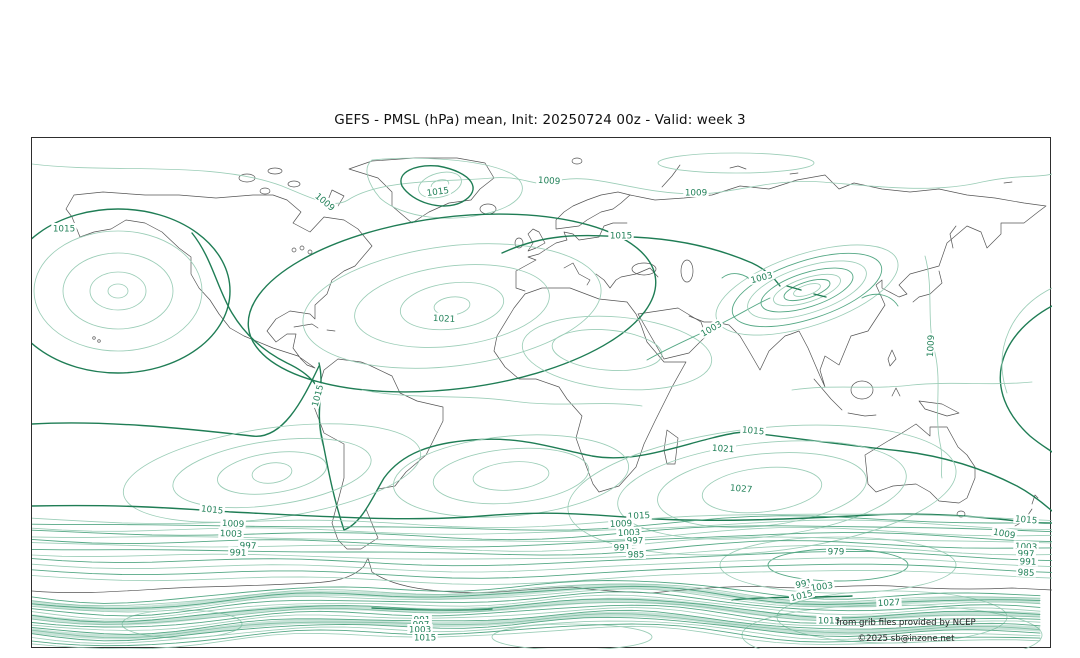  What do you see at coordinates (862, 390) in the screenshot?
I see `coastline-borneo` at bounding box center [862, 390].